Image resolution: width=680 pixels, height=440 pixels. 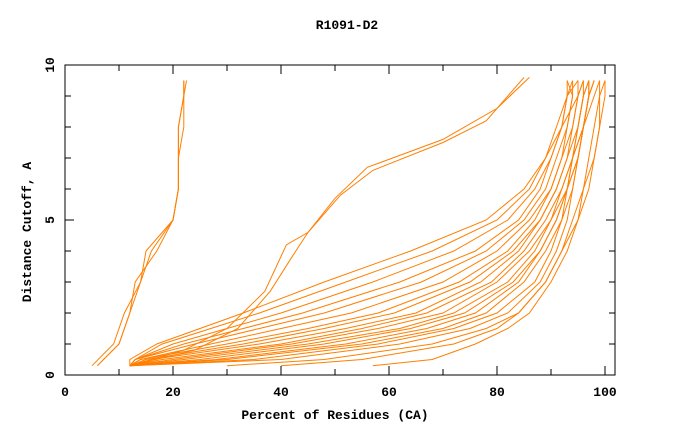 I want to click on x-tick-label: 100, so click(x=605, y=392).